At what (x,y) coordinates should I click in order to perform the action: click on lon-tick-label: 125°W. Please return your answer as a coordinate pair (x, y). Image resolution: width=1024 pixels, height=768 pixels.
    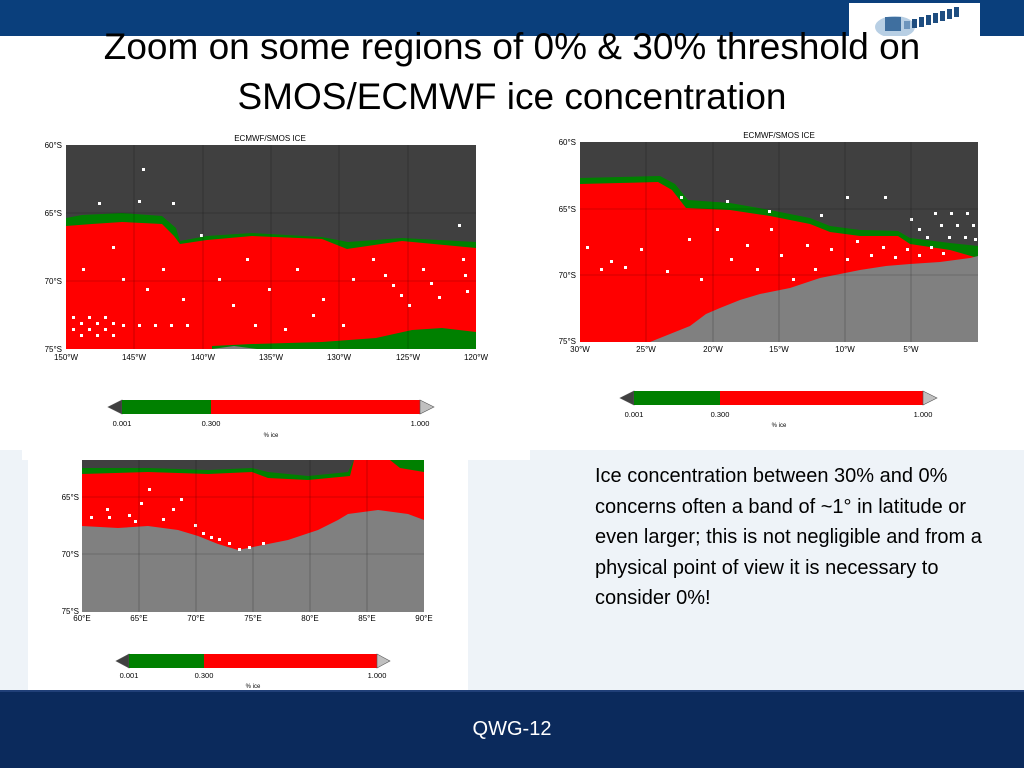
    Looking at the image, I should click on (408, 357).